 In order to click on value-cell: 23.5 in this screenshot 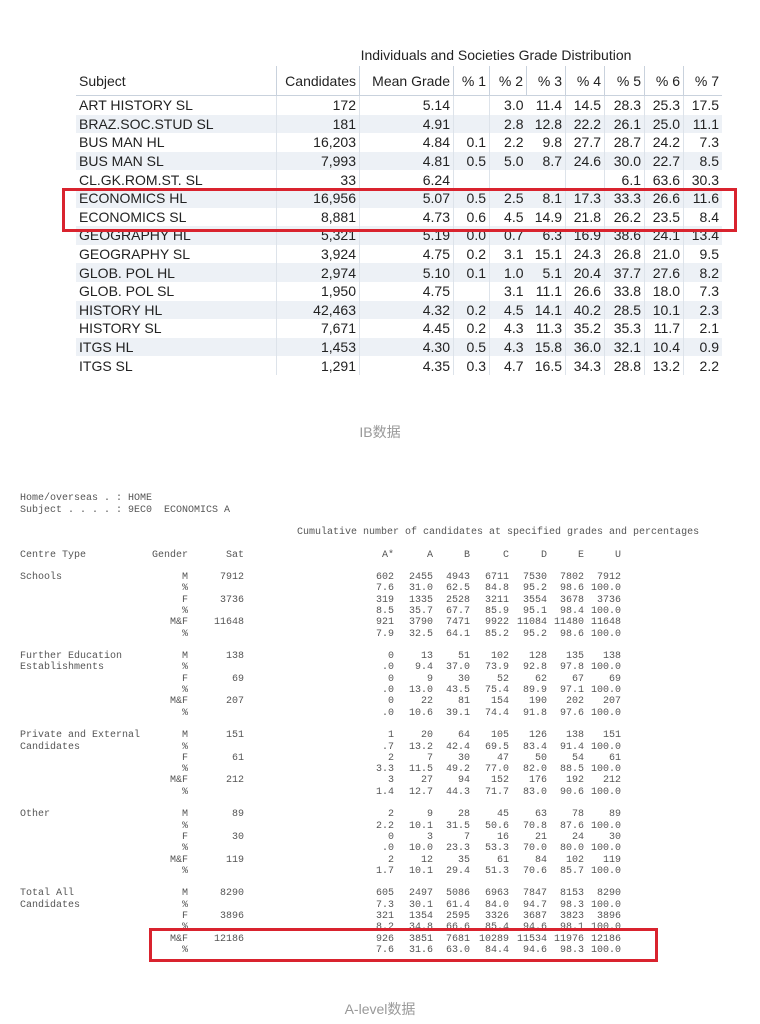, I will do `click(664, 217)`.